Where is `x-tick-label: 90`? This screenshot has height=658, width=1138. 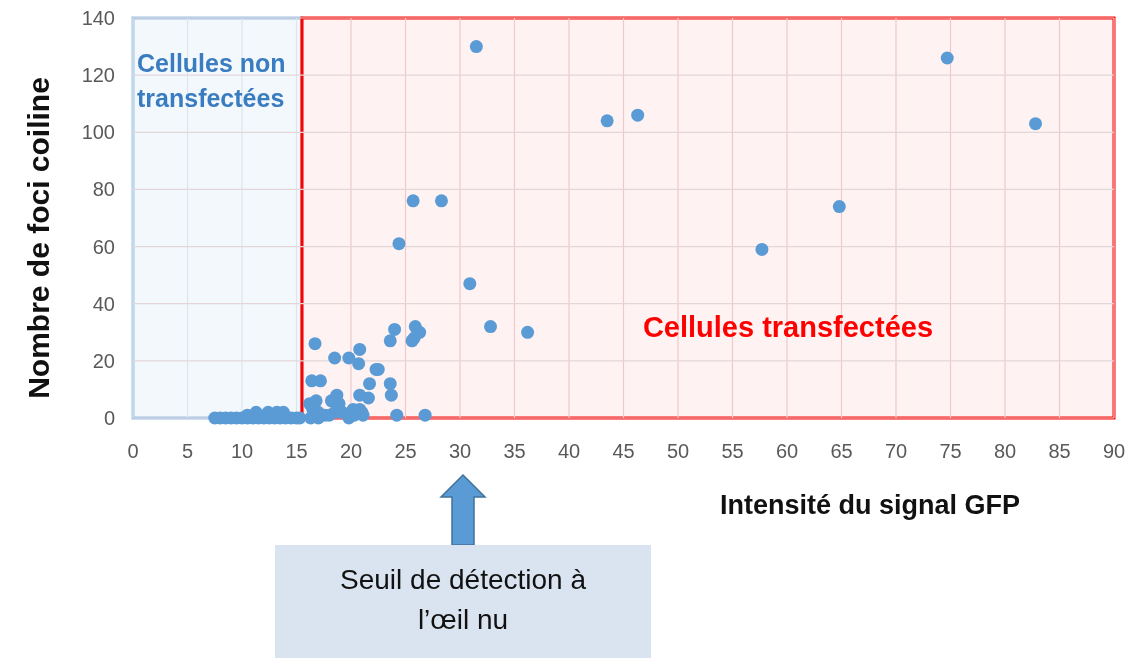
x-tick-label: 90 is located at coordinates (1114, 451).